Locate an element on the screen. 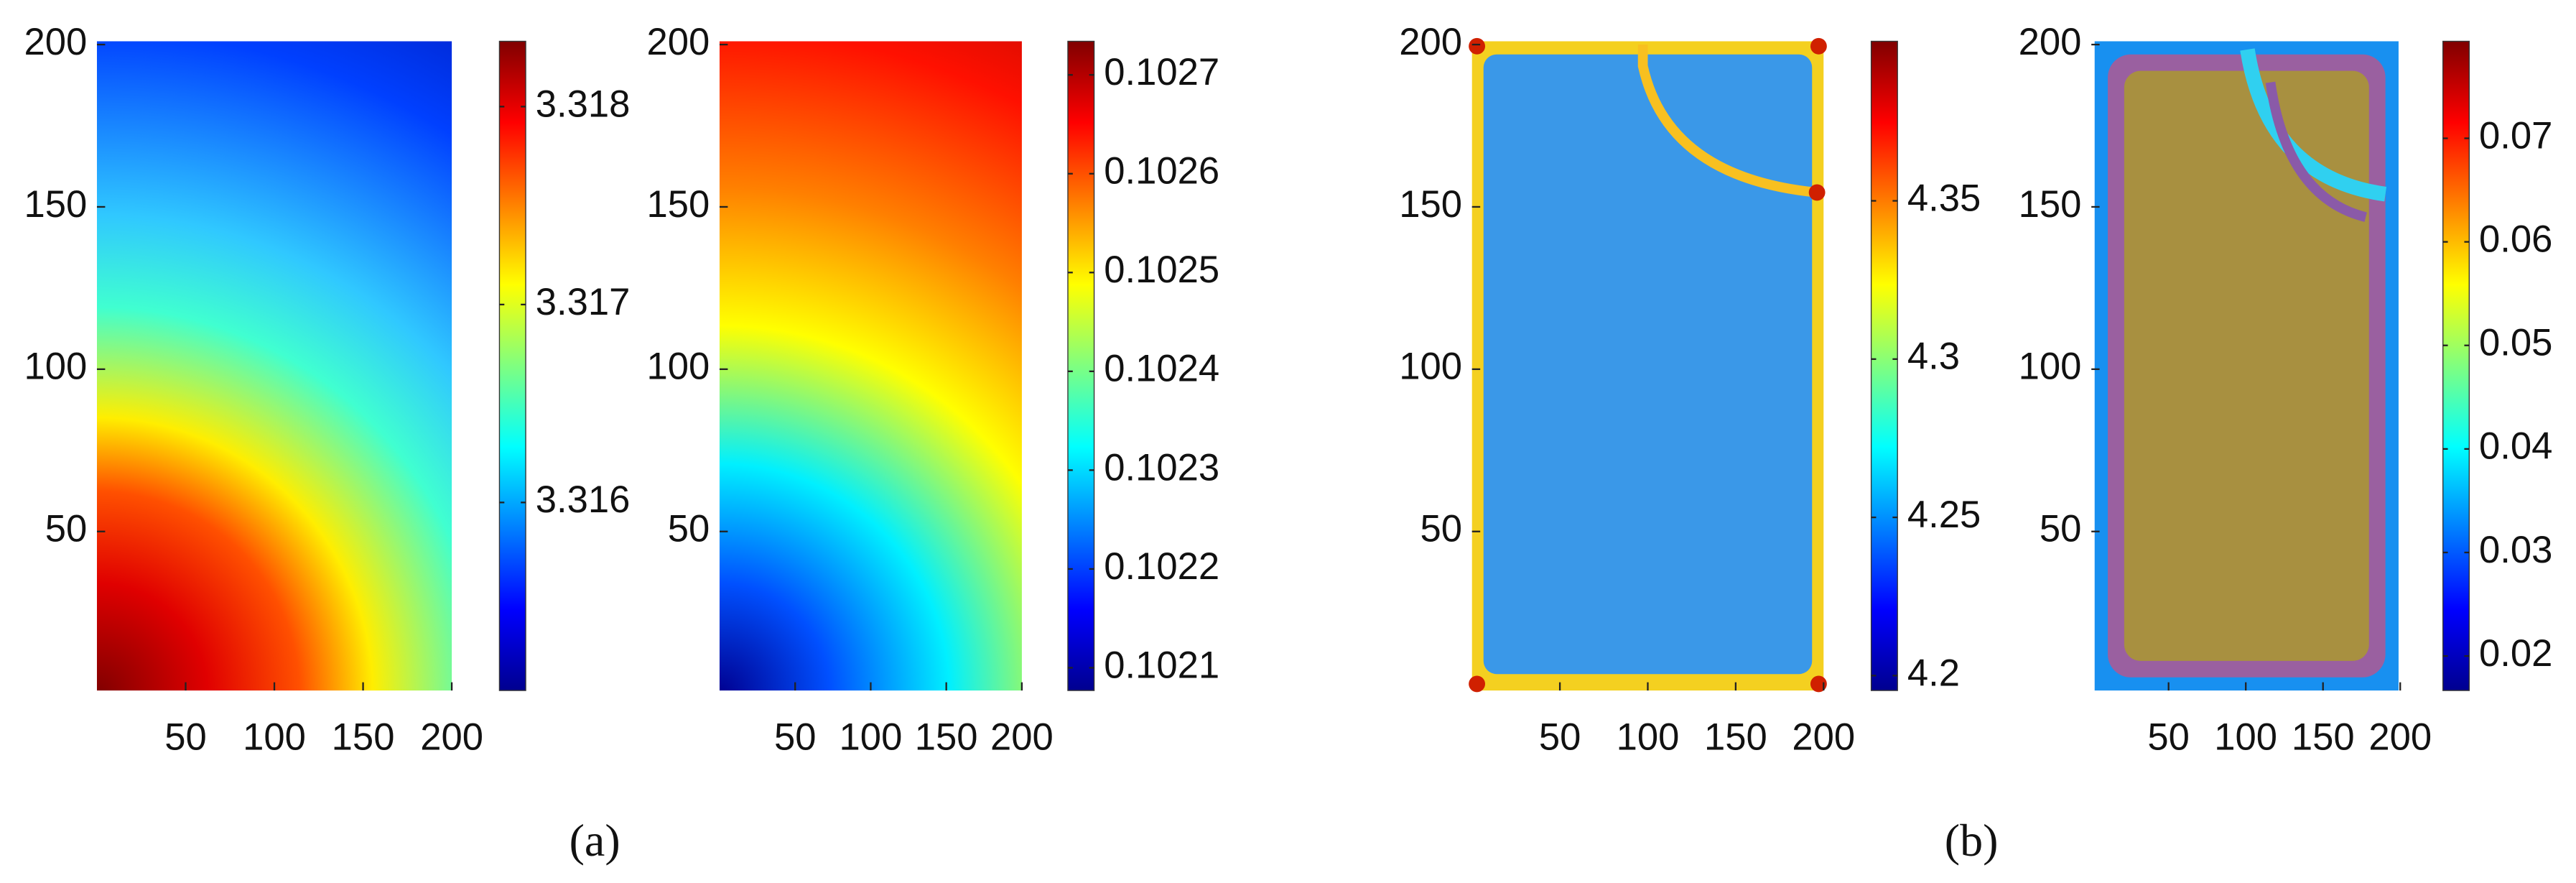 This screenshot has width=2576, height=883. colorbar-tick-label: 4.25 is located at coordinates (1944, 515).